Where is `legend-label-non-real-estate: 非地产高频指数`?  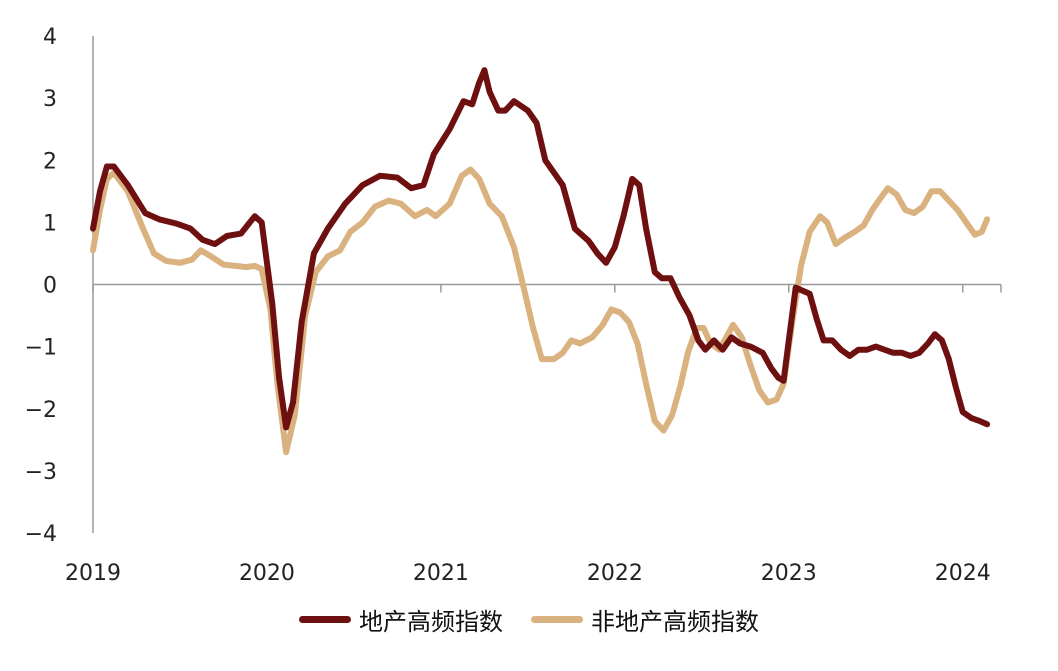
legend-label-non-real-estate: 非地产高频指数 is located at coordinates (675, 622).